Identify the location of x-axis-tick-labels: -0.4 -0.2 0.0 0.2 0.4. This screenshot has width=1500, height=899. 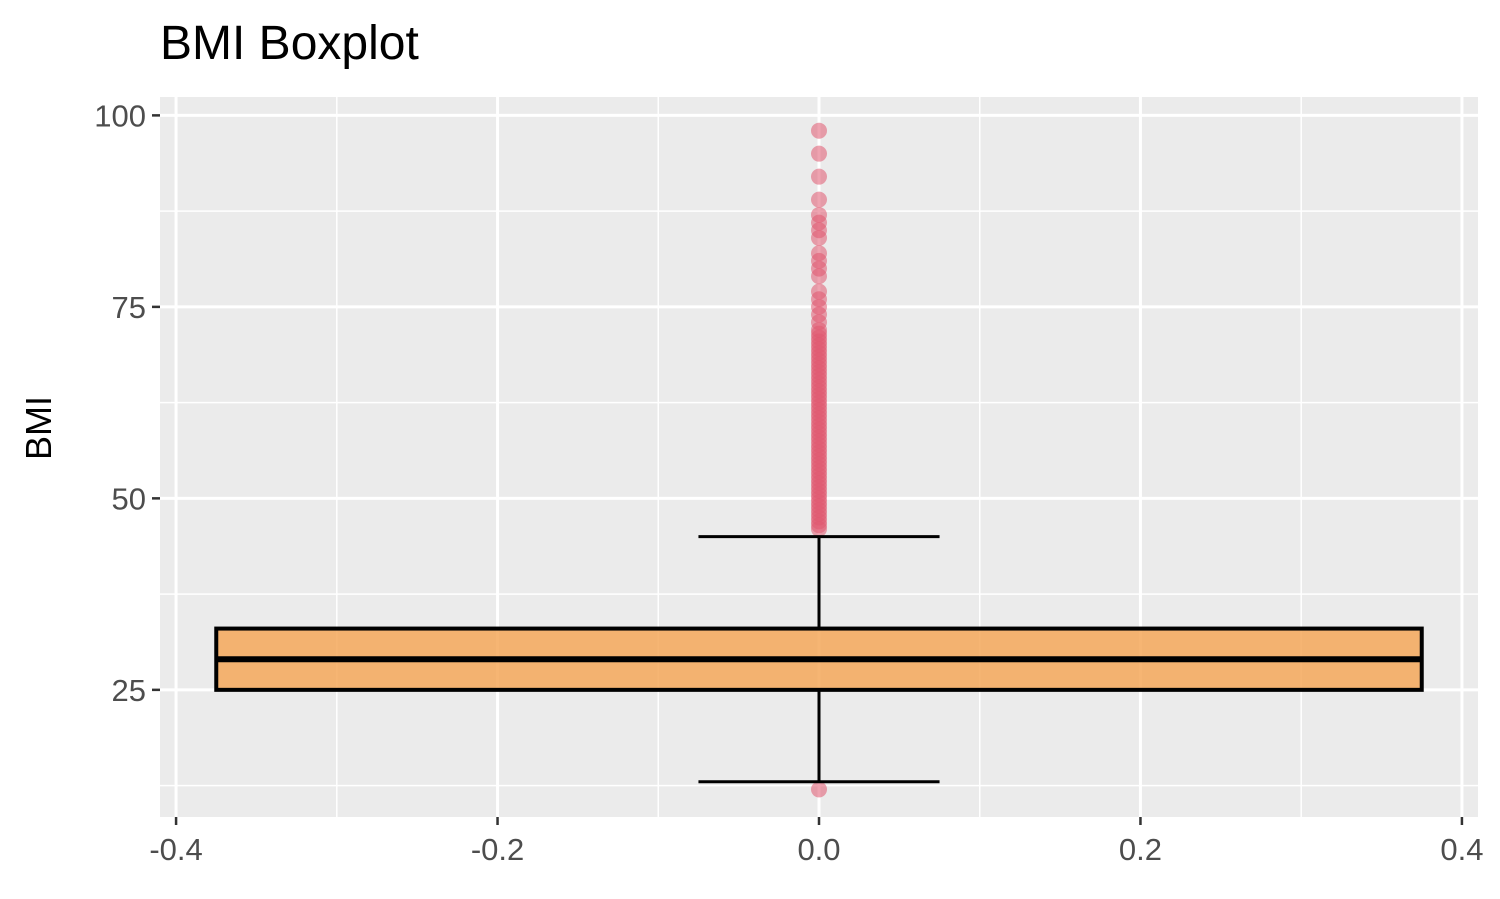
(816, 849).